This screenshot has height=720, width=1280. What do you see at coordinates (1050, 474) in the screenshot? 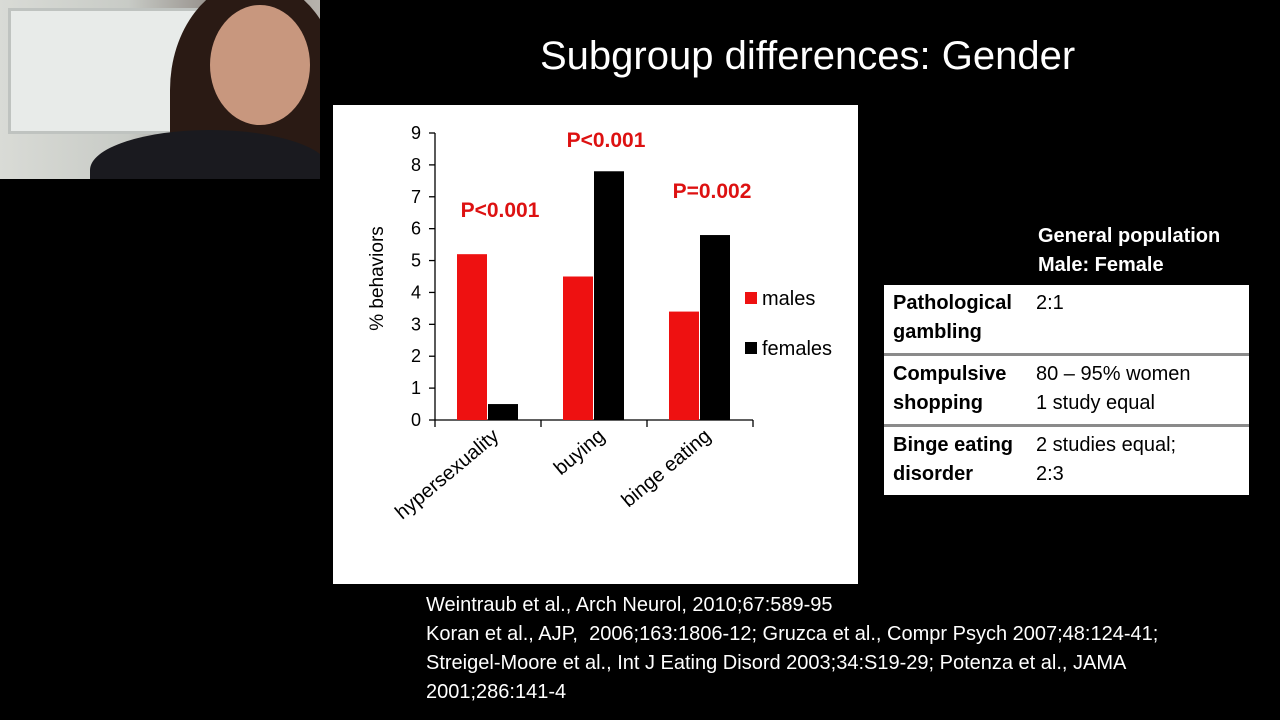
I see `ratio-line2: 2:3` at bounding box center [1050, 474].